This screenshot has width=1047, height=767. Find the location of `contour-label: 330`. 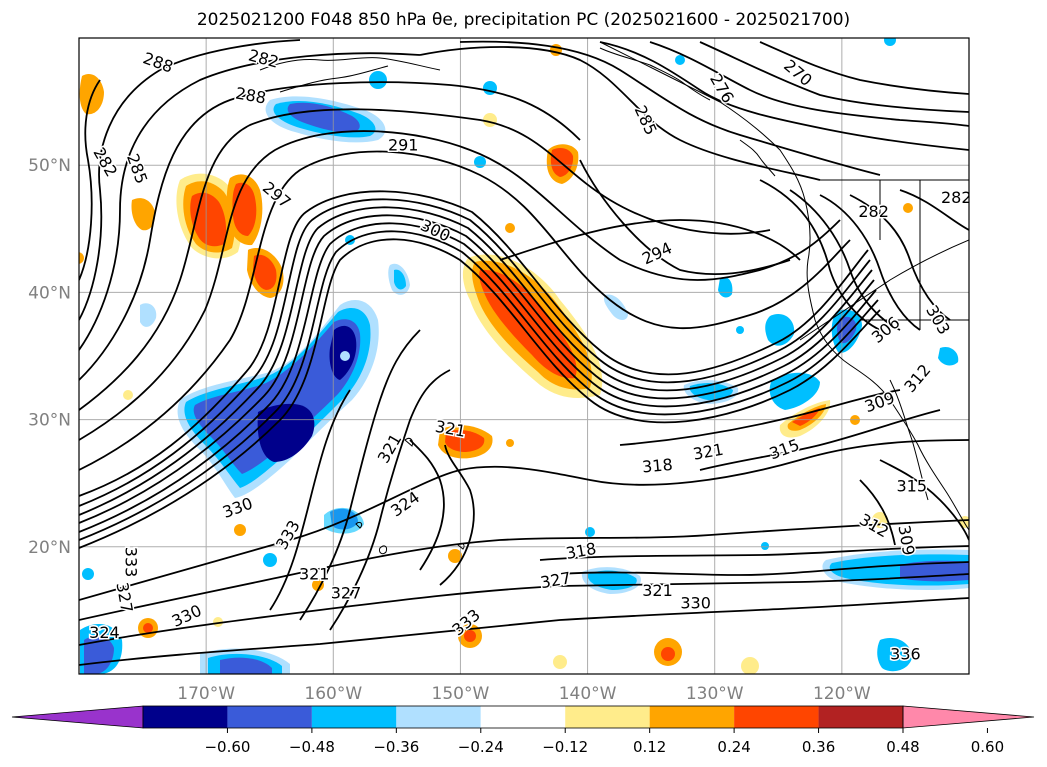

contour-label: 330 is located at coordinates (695, 603).